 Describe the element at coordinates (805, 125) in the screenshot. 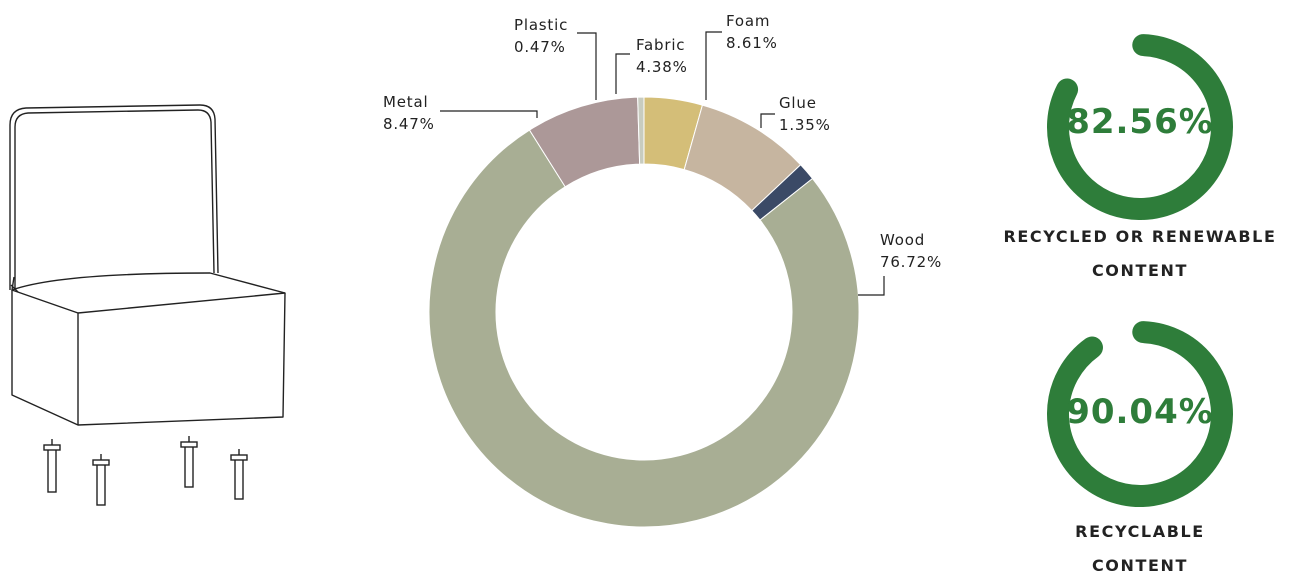

I see `slice-value-glue: 1.35%` at that location.